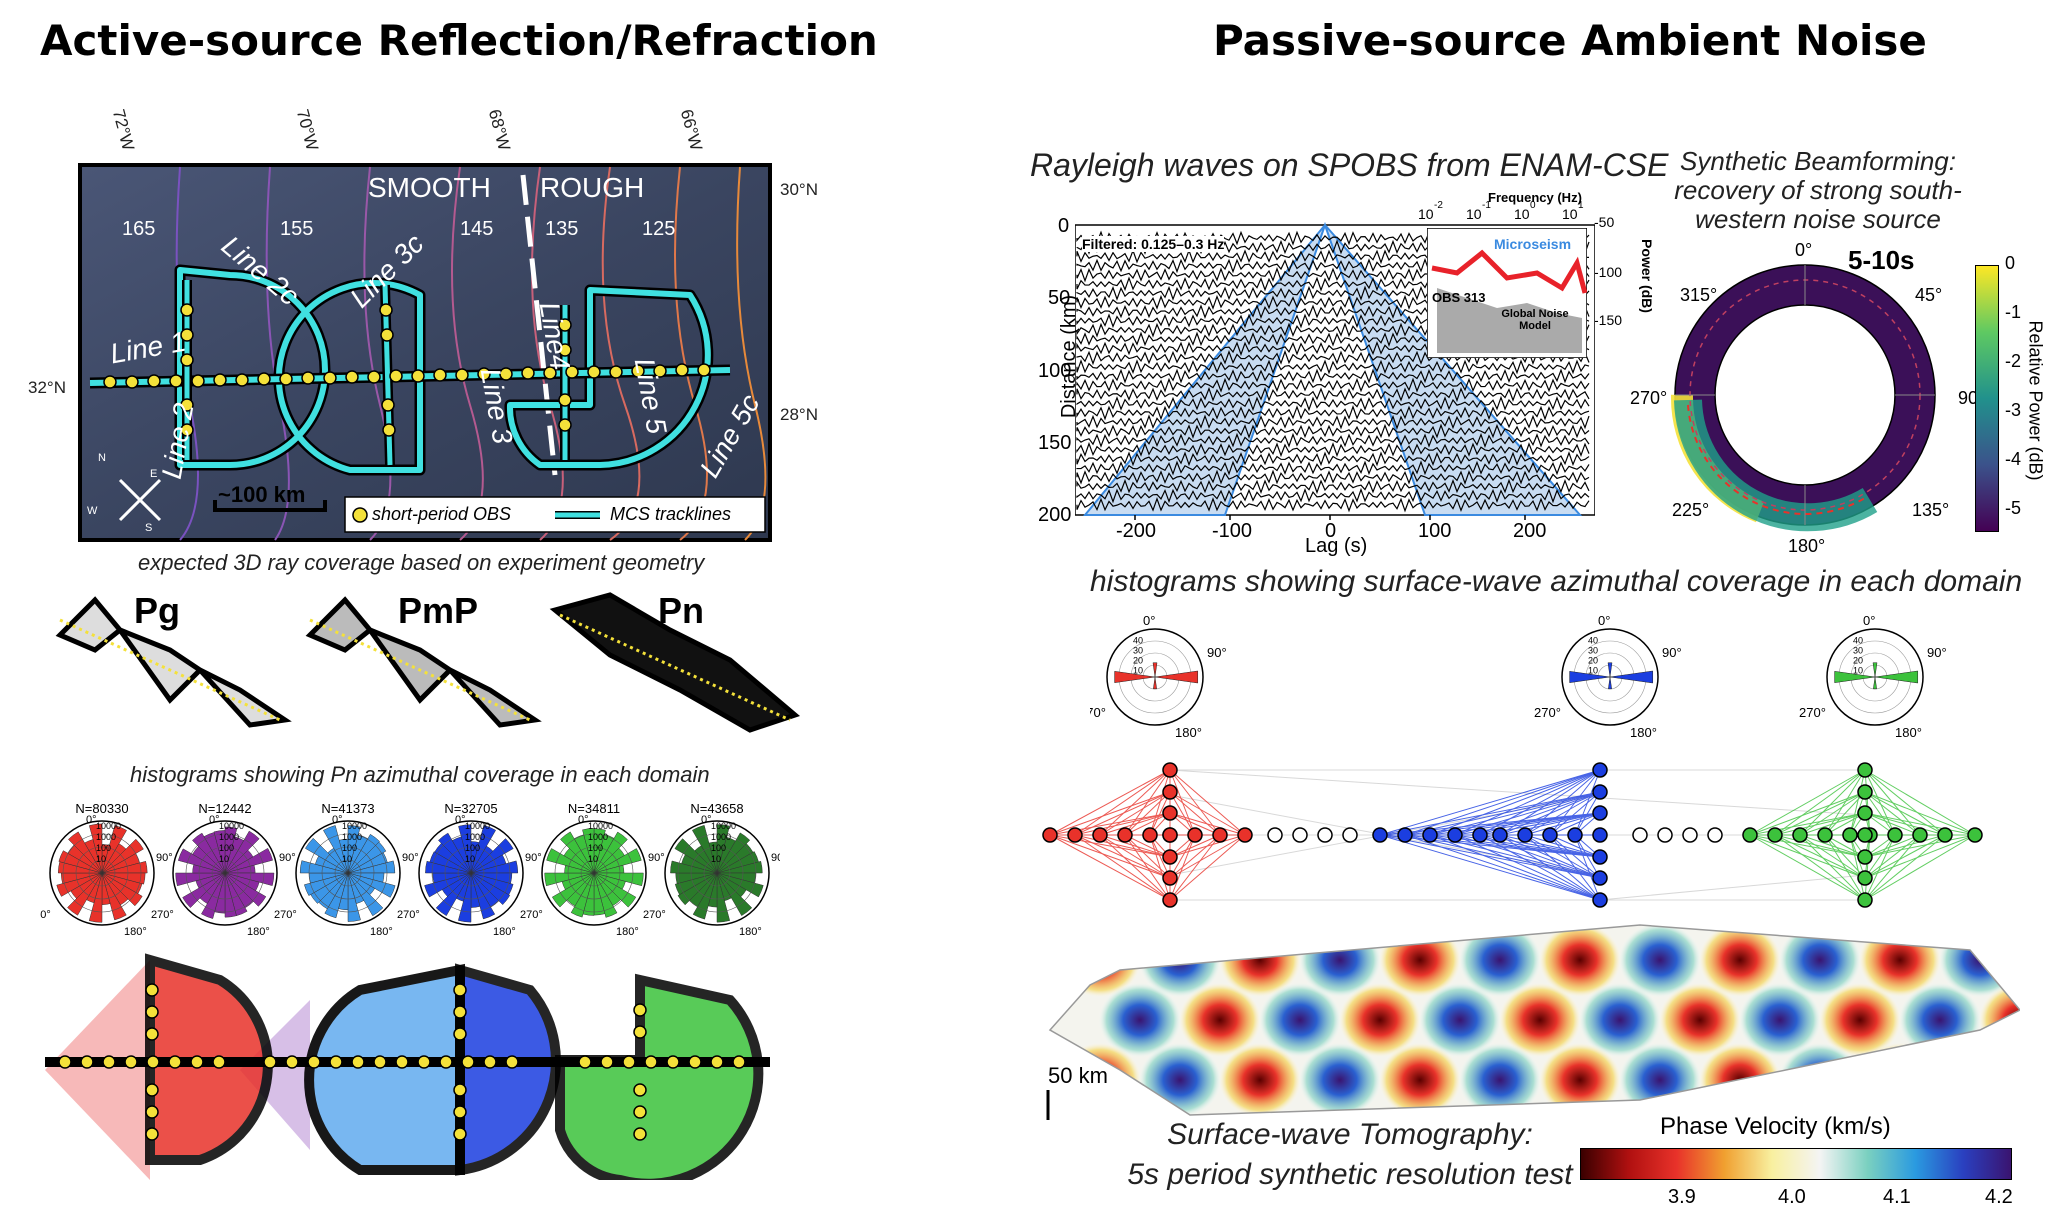 Image resolution: width=2064 pixels, height=1220 pixels. Describe the element at coordinates (1869, 620) in the screenshot. I see `sw-az-label: 0°` at that location.